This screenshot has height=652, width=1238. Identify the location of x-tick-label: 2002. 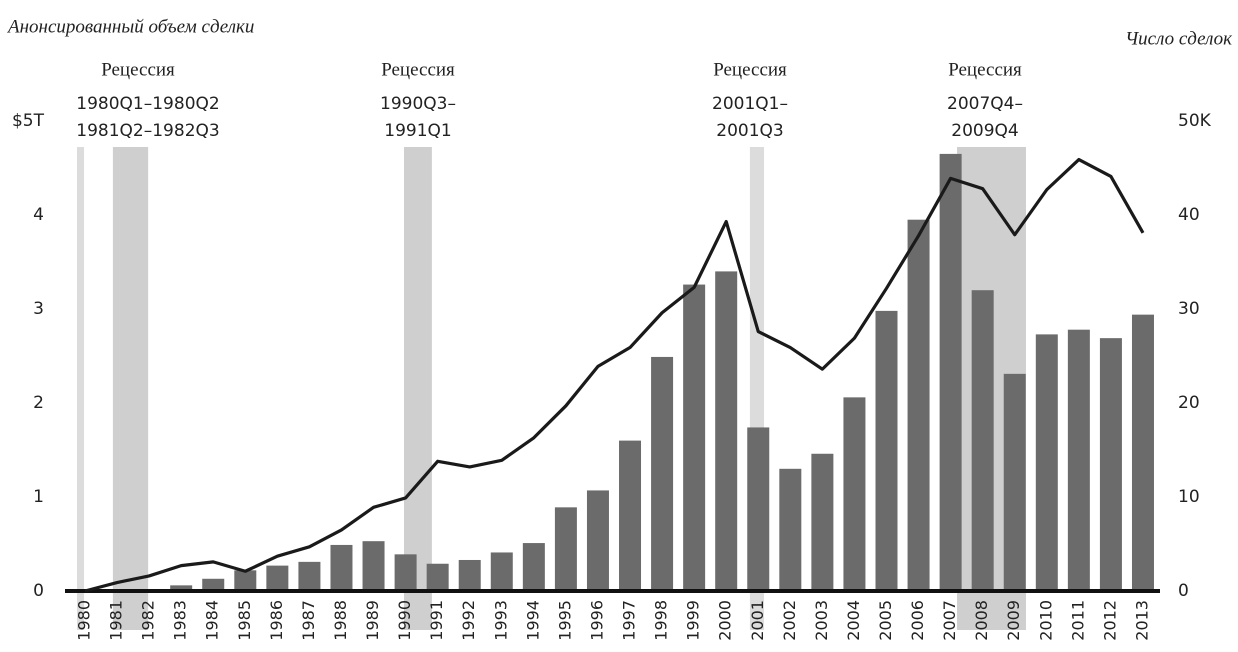
(789, 620).